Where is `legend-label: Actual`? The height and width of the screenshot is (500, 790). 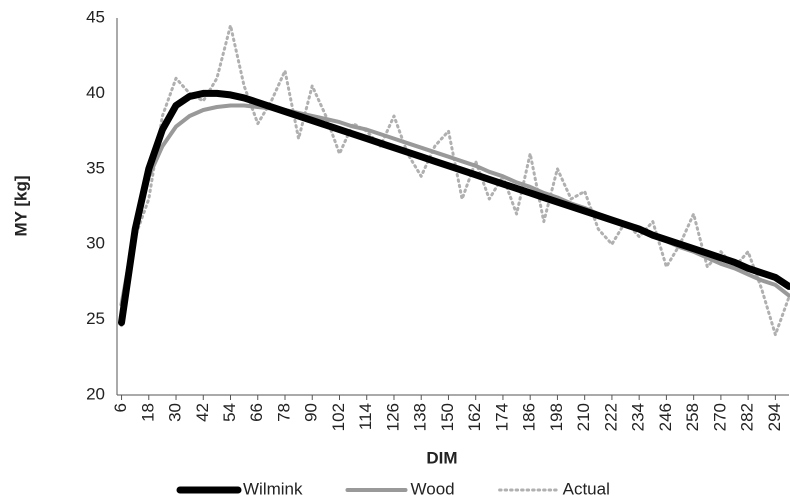 legend-label: Actual is located at coordinates (586, 488).